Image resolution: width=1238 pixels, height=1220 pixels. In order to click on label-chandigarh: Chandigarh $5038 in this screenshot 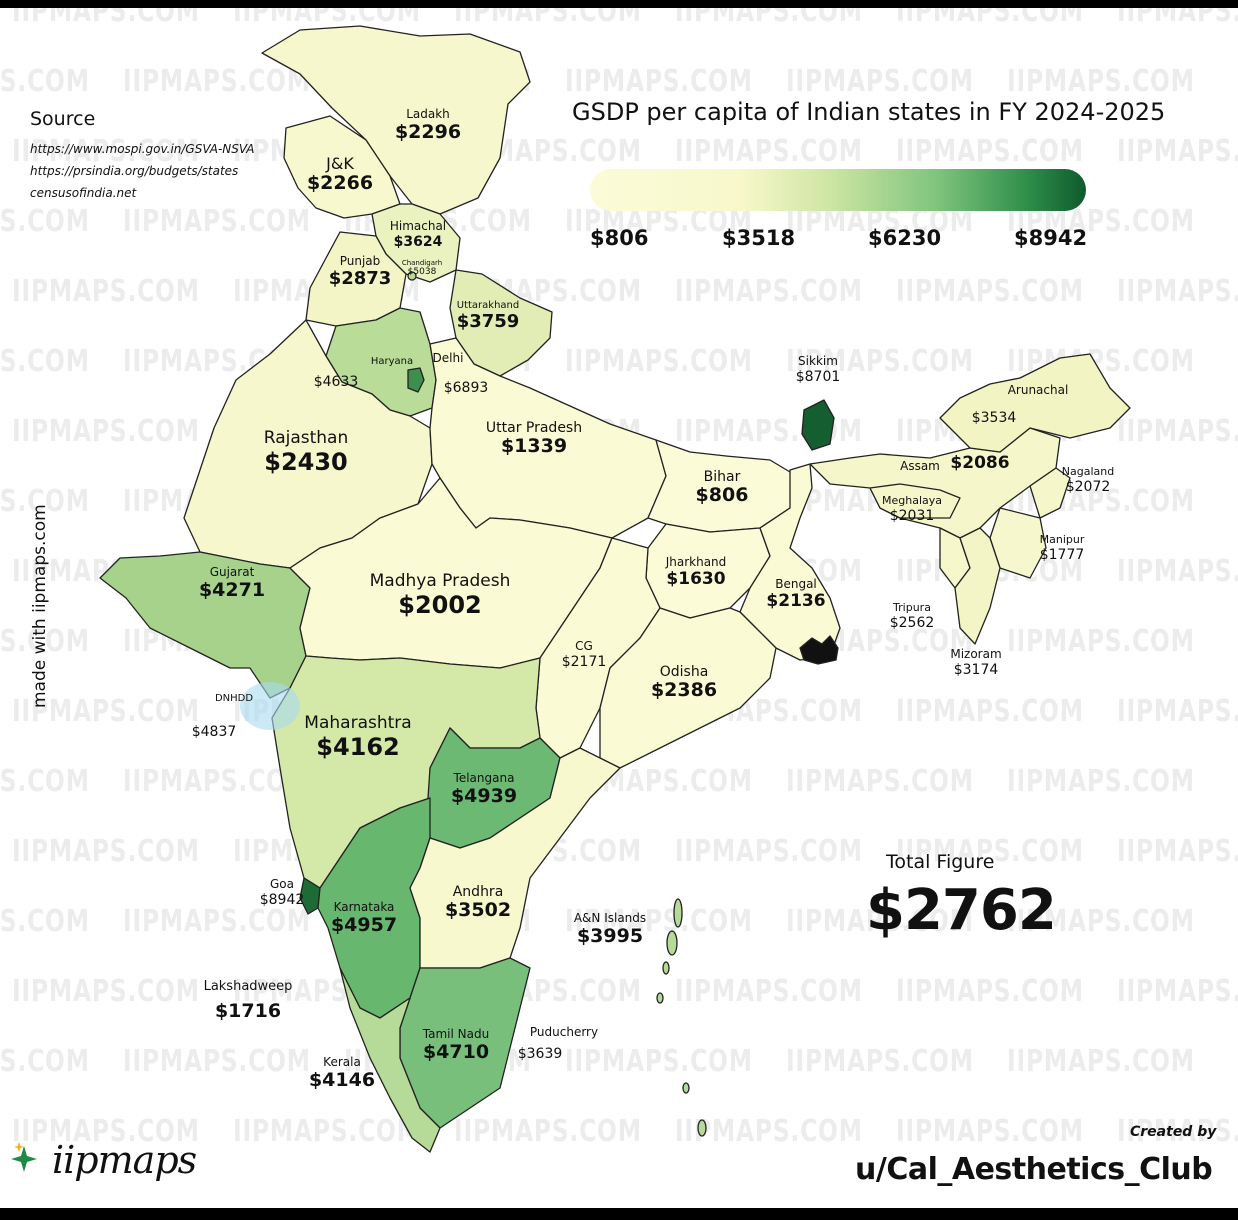, I will do `click(422, 268)`.